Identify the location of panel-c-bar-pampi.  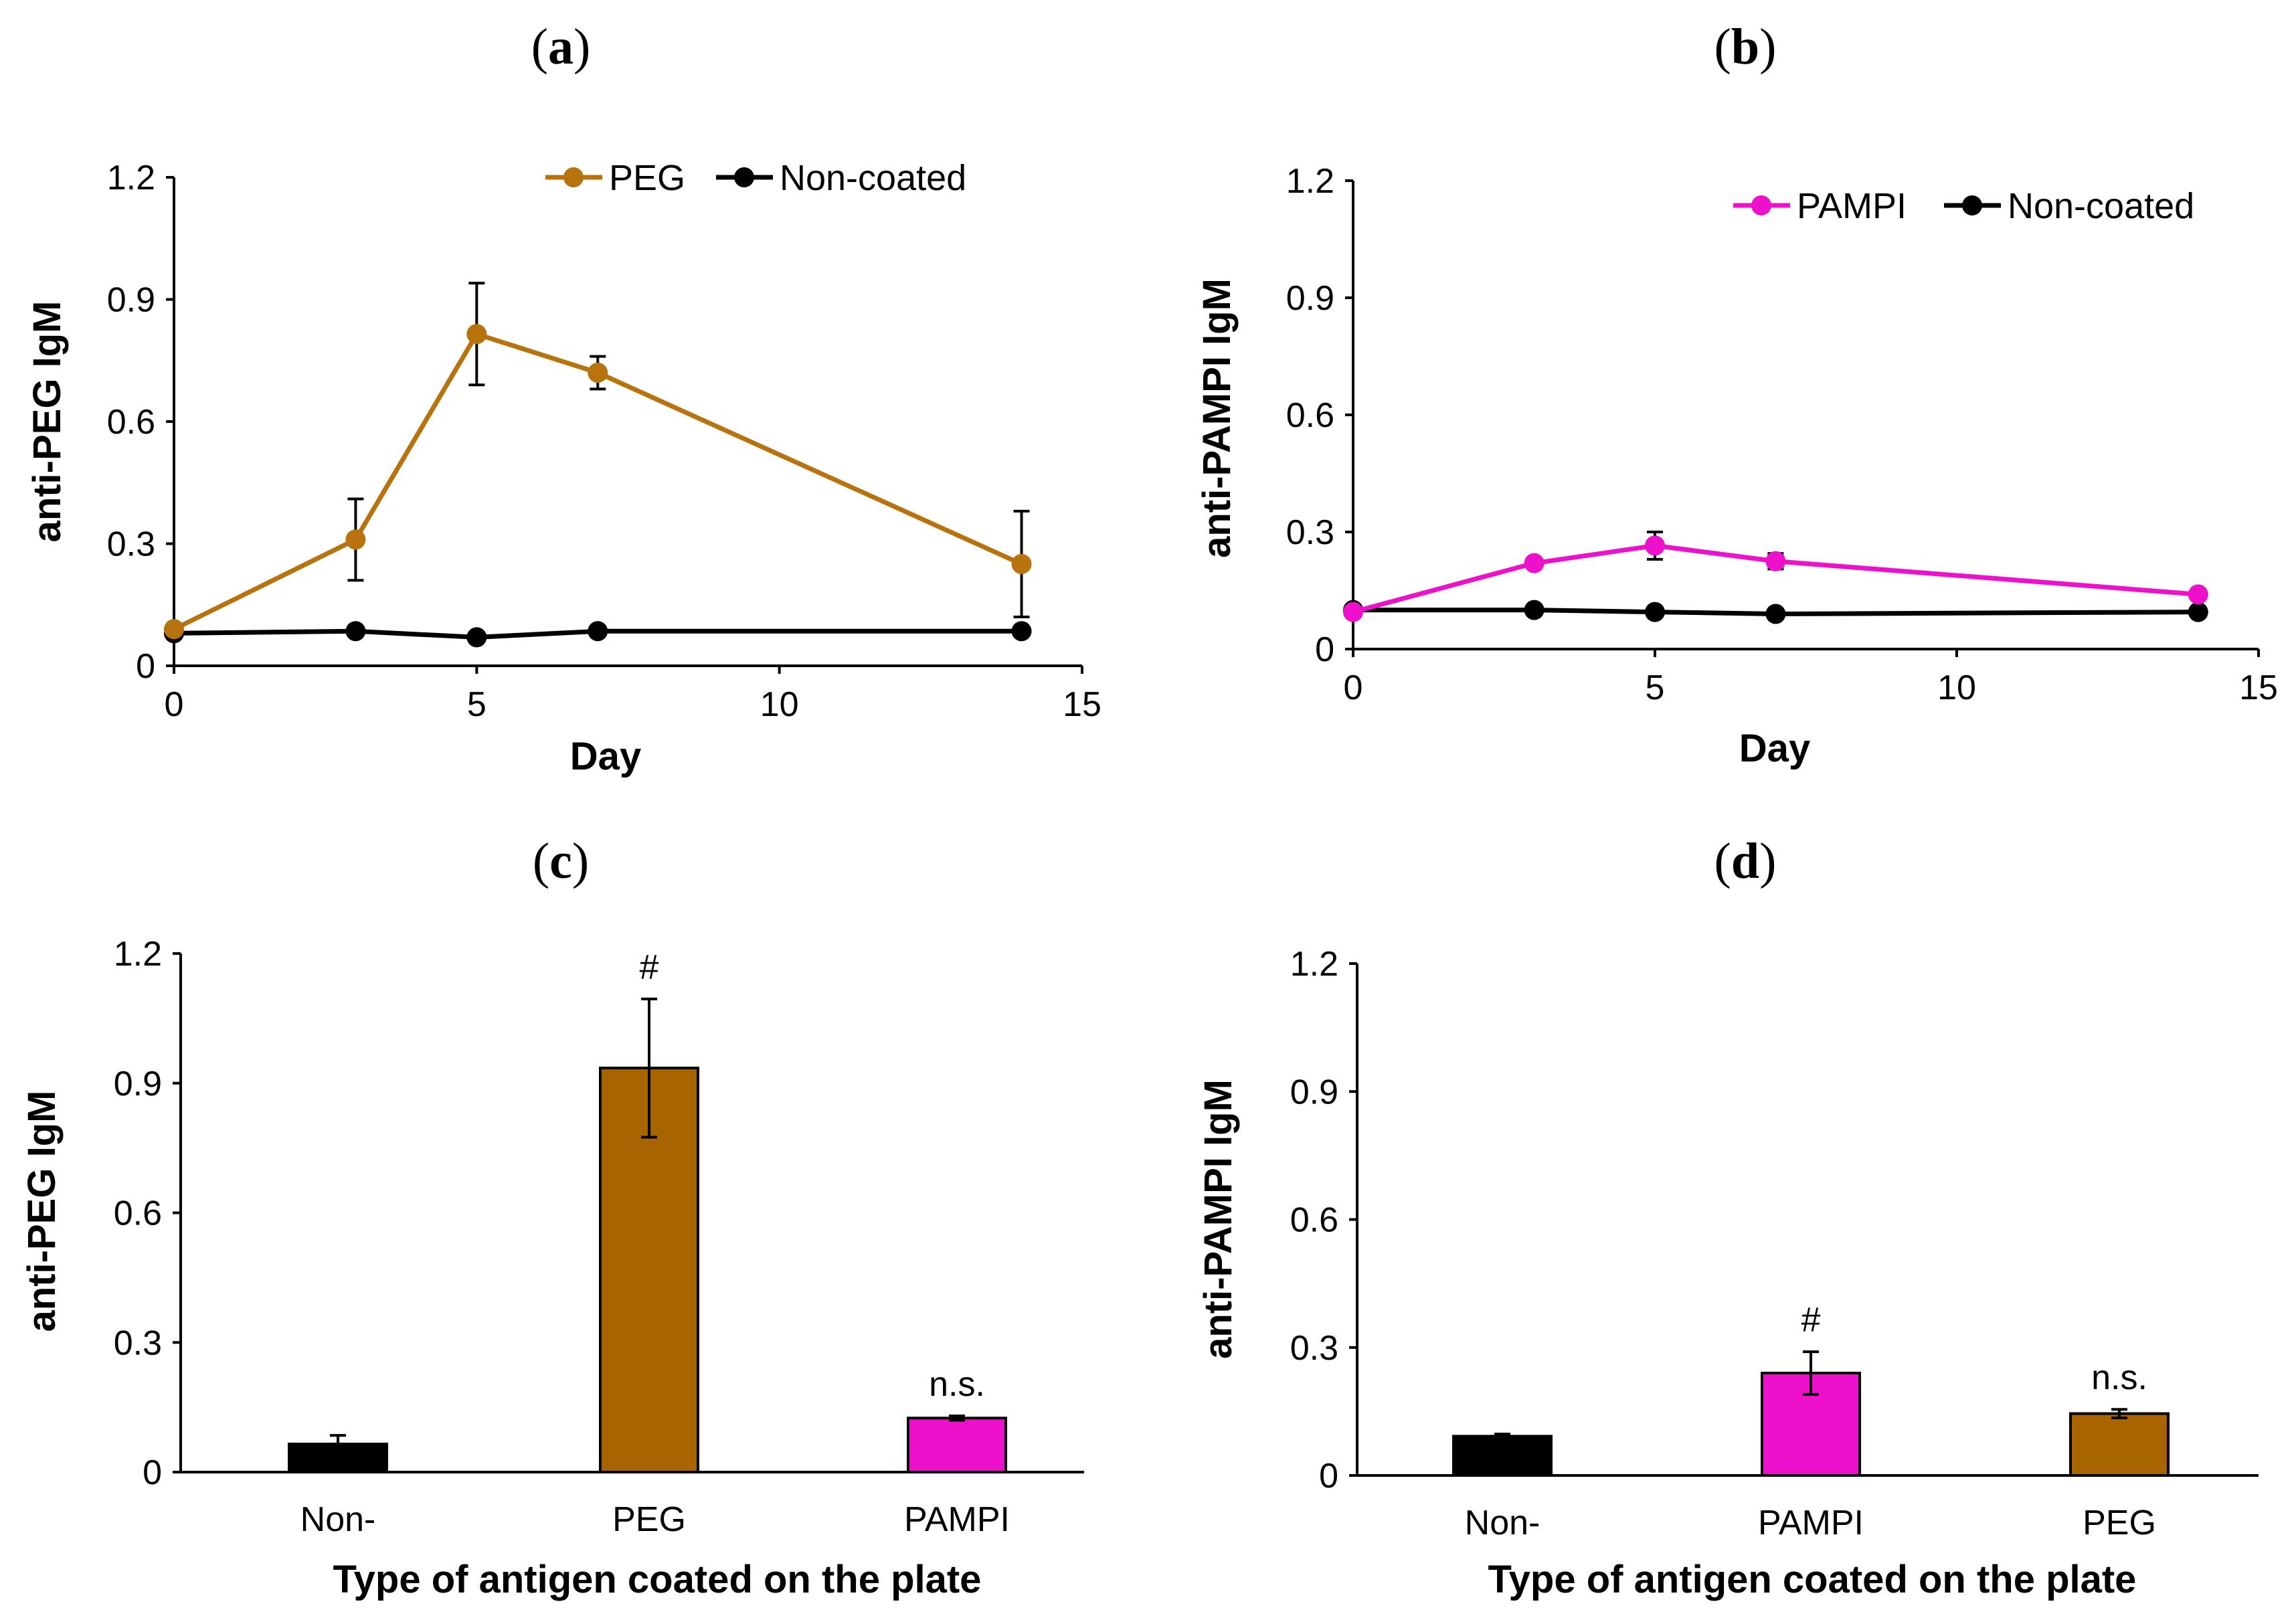
(957, 1445).